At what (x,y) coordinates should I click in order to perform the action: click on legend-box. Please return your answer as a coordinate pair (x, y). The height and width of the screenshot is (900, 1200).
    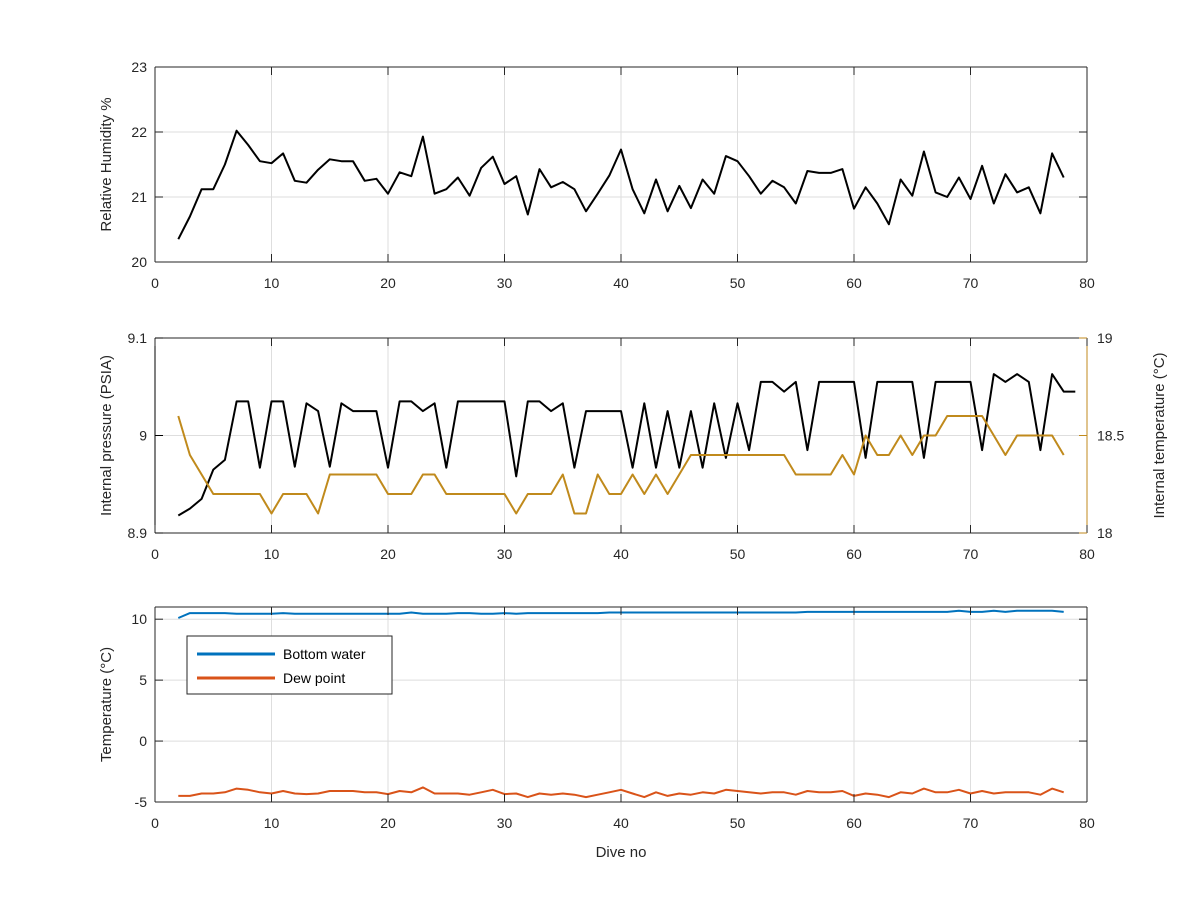
    Looking at the image, I should click on (289, 665).